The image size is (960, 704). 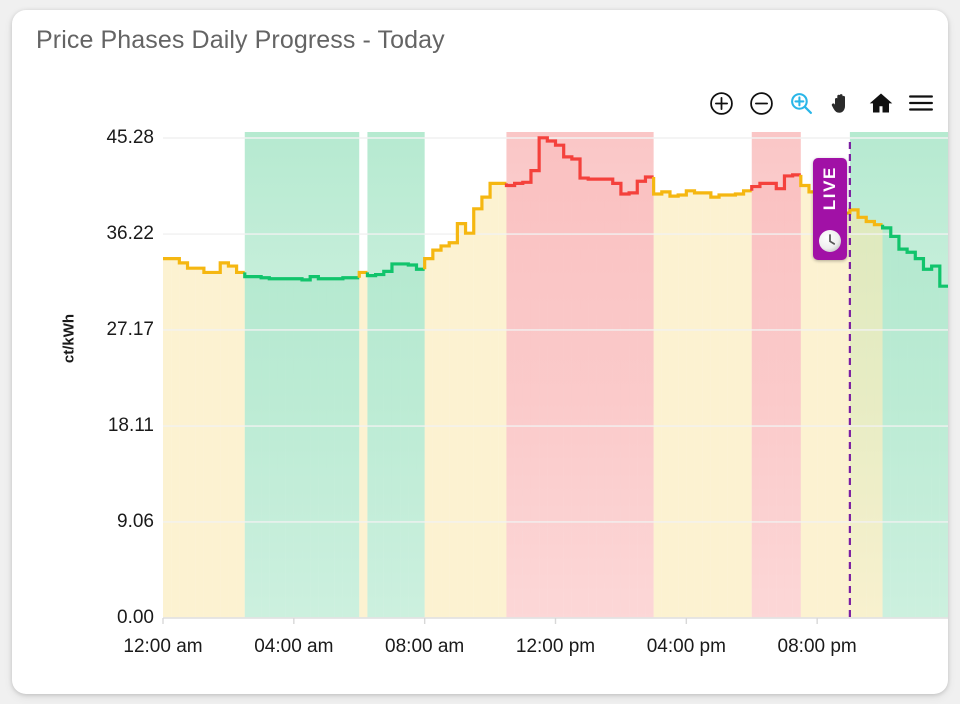 What do you see at coordinates (240, 40) in the screenshot?
I see `page-title: Price Phases Daily Progress - Today` at bounding box center [240, 40].